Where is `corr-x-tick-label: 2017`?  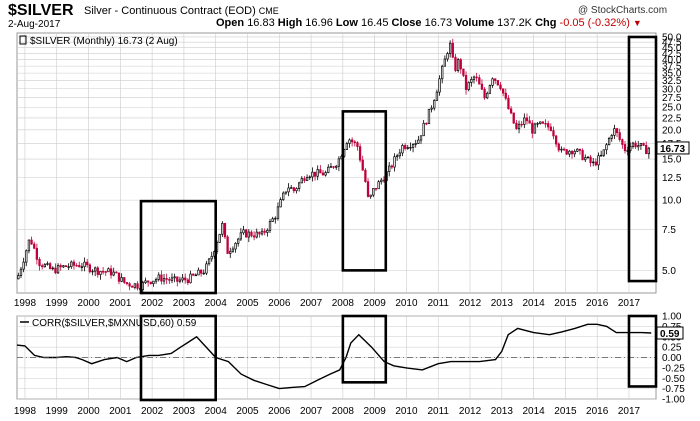 corr-x-tick-label: 2017 is located at coordinates (629, 411).